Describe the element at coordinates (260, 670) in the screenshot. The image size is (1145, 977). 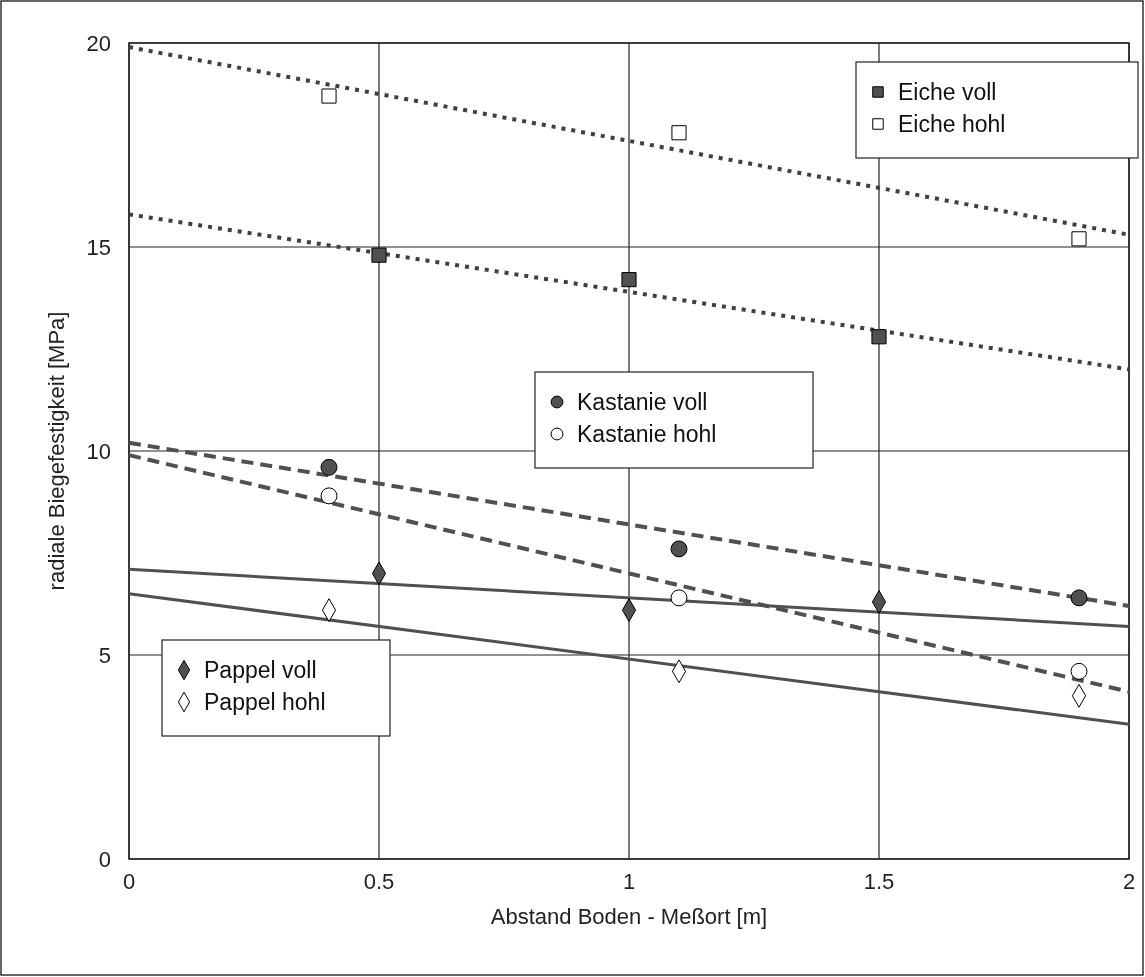
I see `legend-label: Pappel voll` at that location.